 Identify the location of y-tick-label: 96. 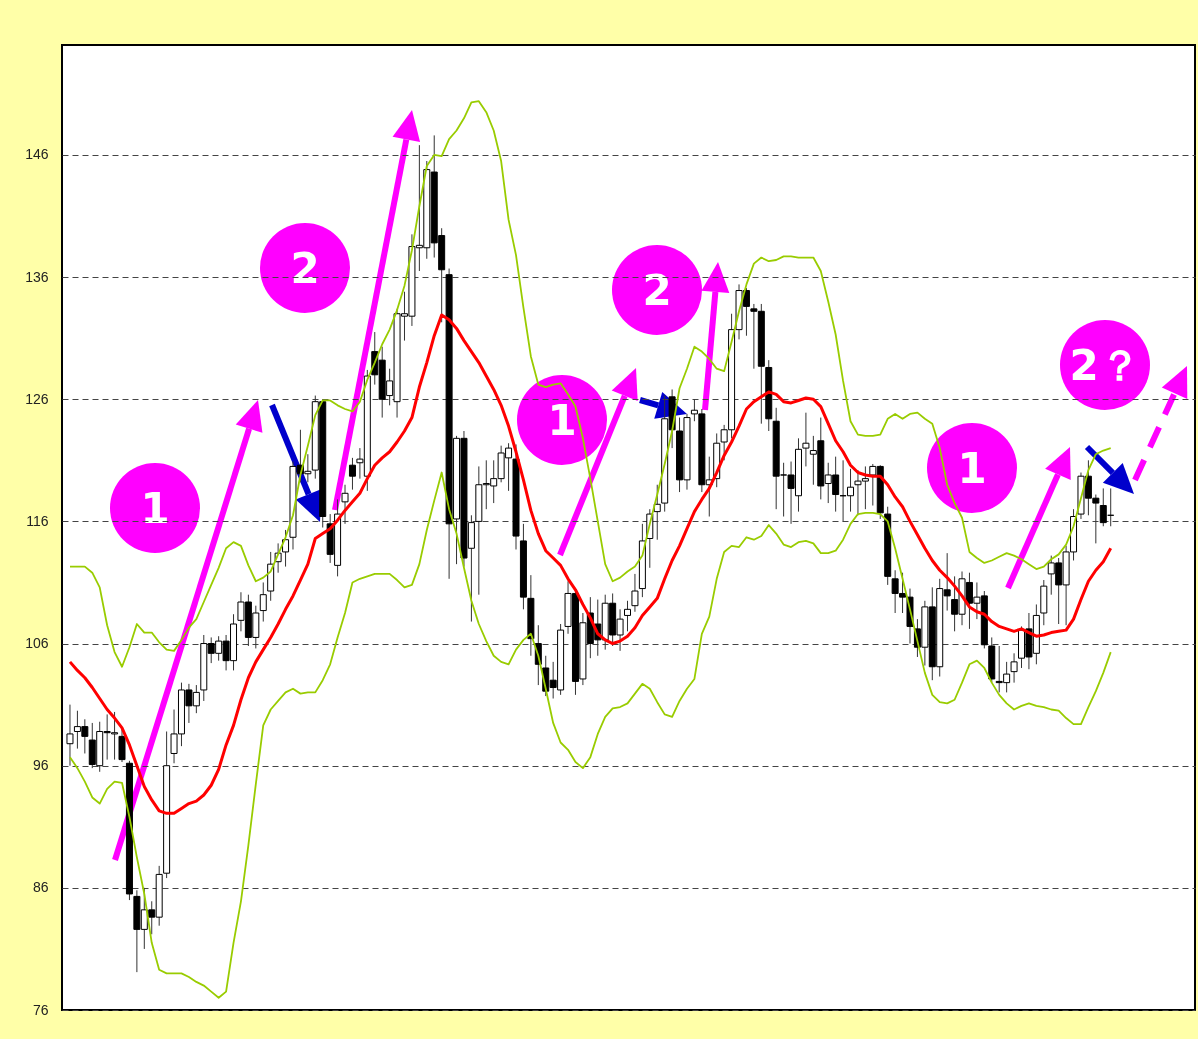
(40, 765).